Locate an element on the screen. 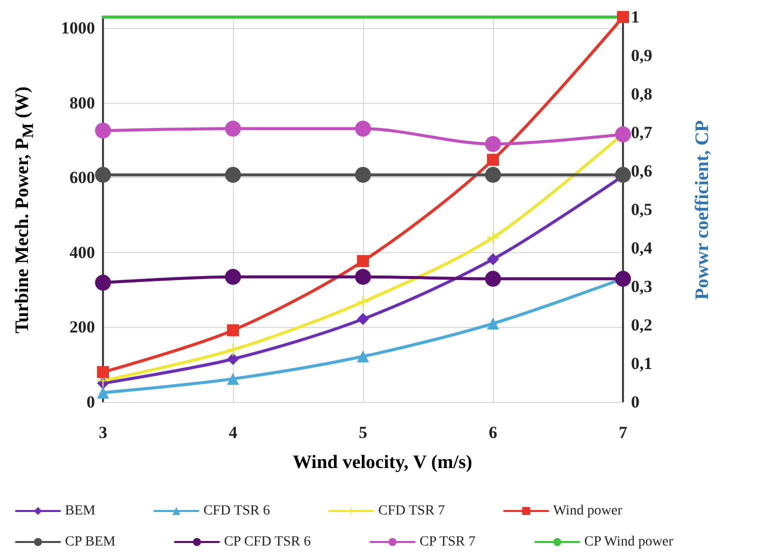 This screenshot has width=765, height=557. x-tick-label: 5 is located at coordinates (363, 432).